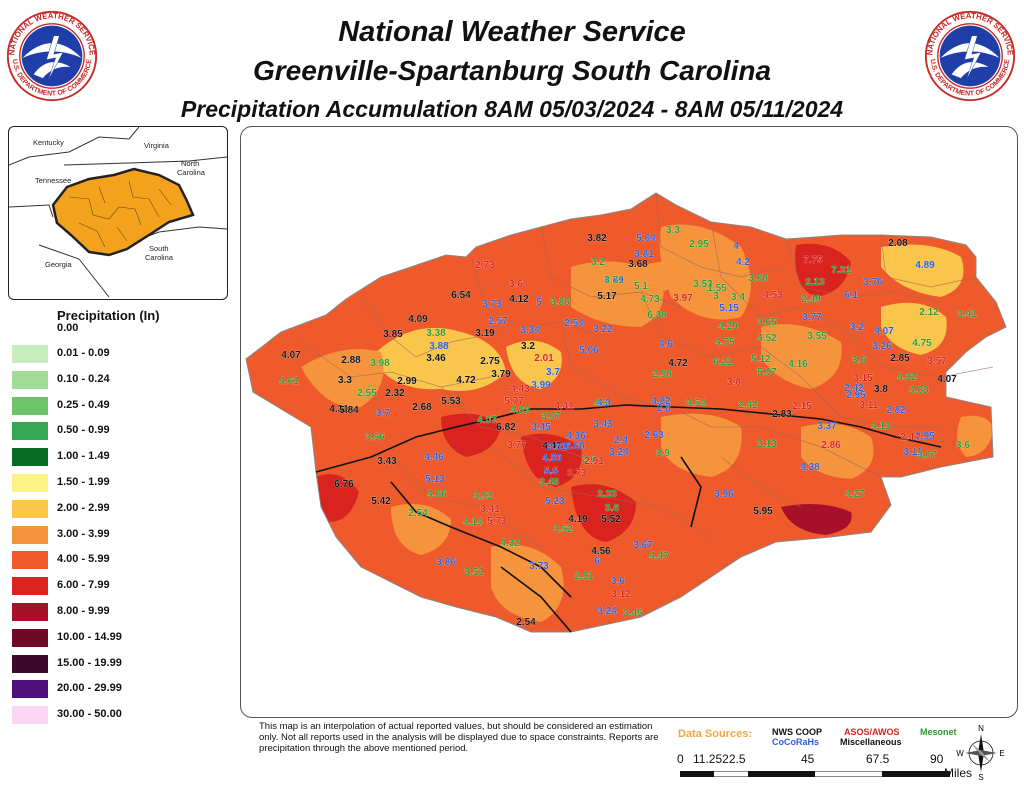  Describe the element at coordinates (555, 501) in the screenshot. I see `precip-reading: 5.23` at that location.